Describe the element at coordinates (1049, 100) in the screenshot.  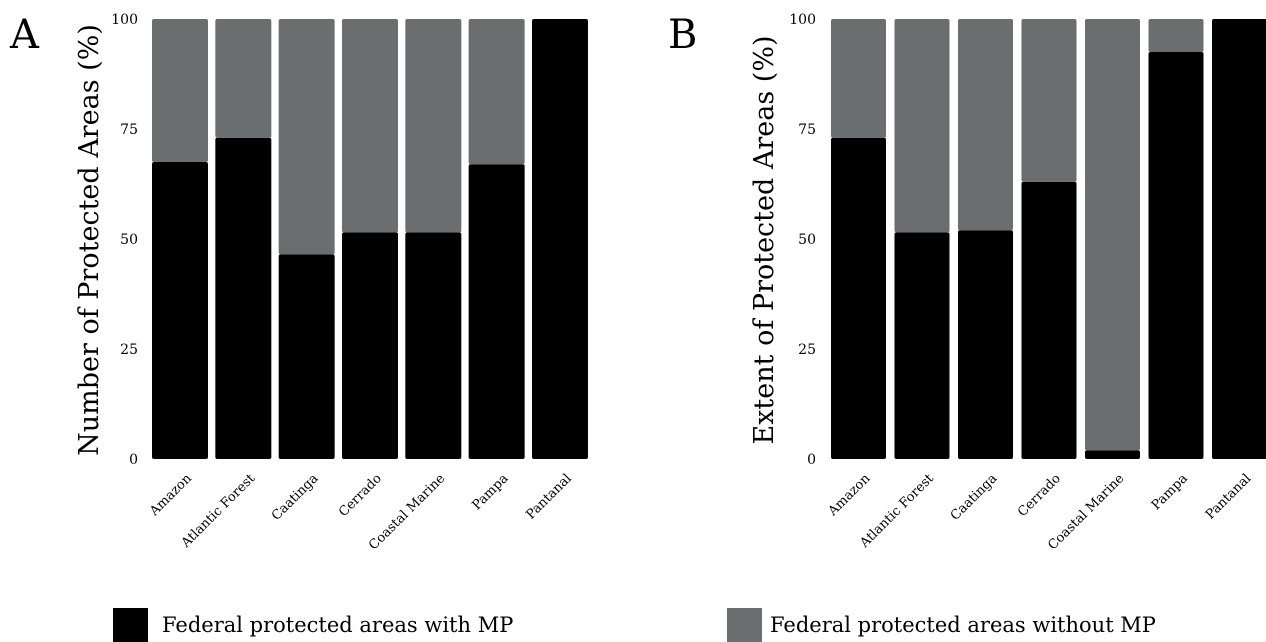
I see `panel-b-bar-cerrado-without-mp` at that location.